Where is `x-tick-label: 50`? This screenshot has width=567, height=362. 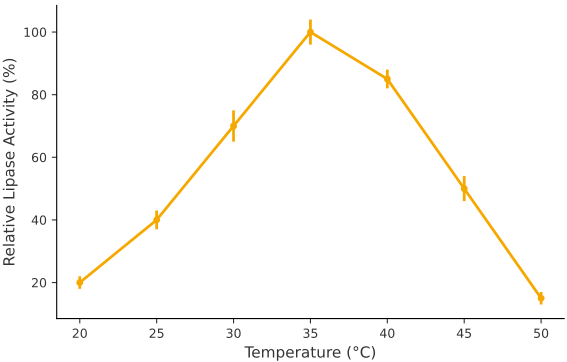 x-tick-label: 50 is located at coordinates (541, 333).